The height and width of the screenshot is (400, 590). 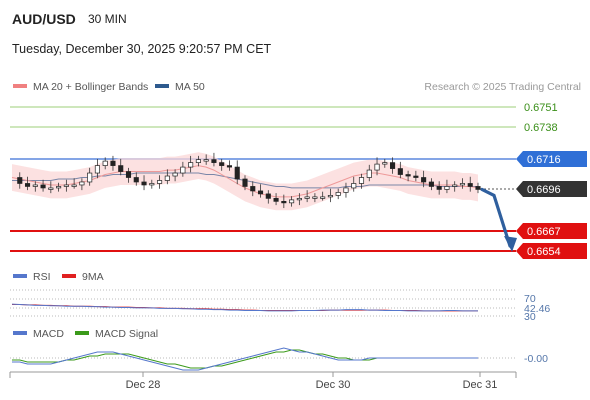 I want to click on x-tick-label-2: Dec 31, so click(x=480, y=385).